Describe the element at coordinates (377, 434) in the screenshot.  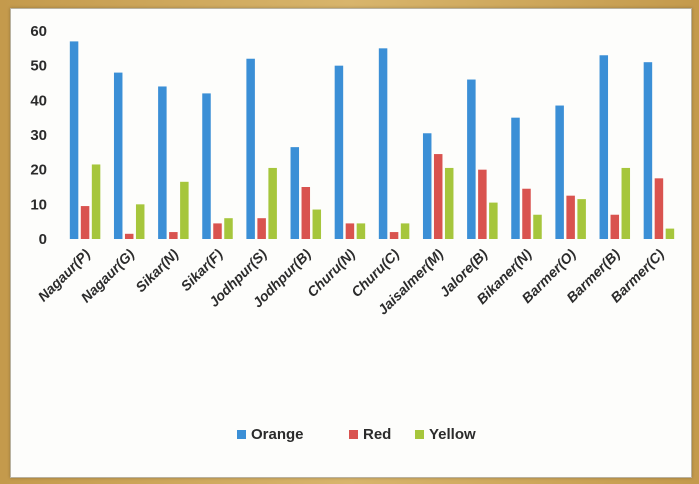
I see `legend-label-red: Red` at that location.